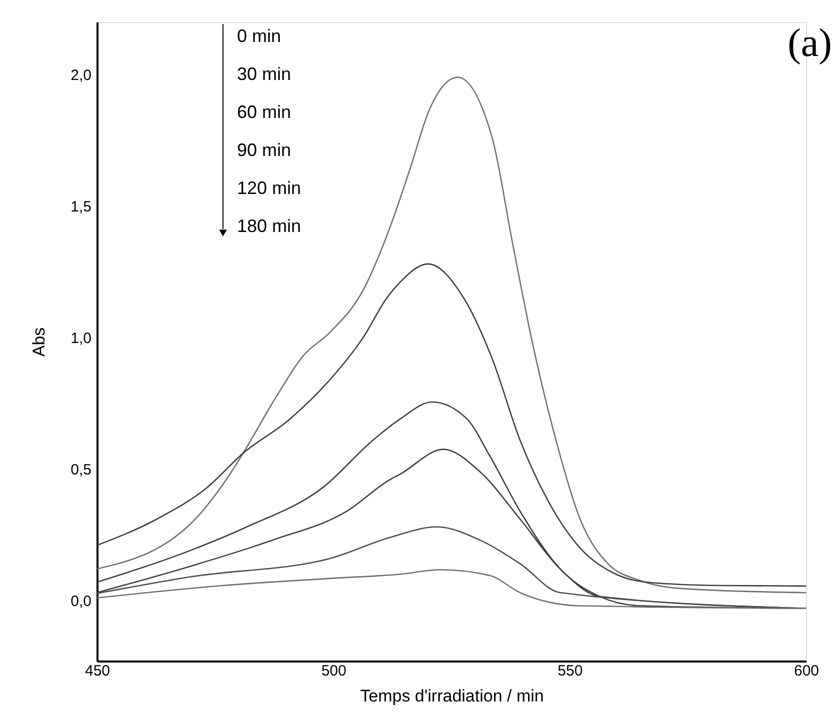  Describe the element at coordinates (81, 75) in the screenshot. I see `y-tick-label: 2,0` at that location.